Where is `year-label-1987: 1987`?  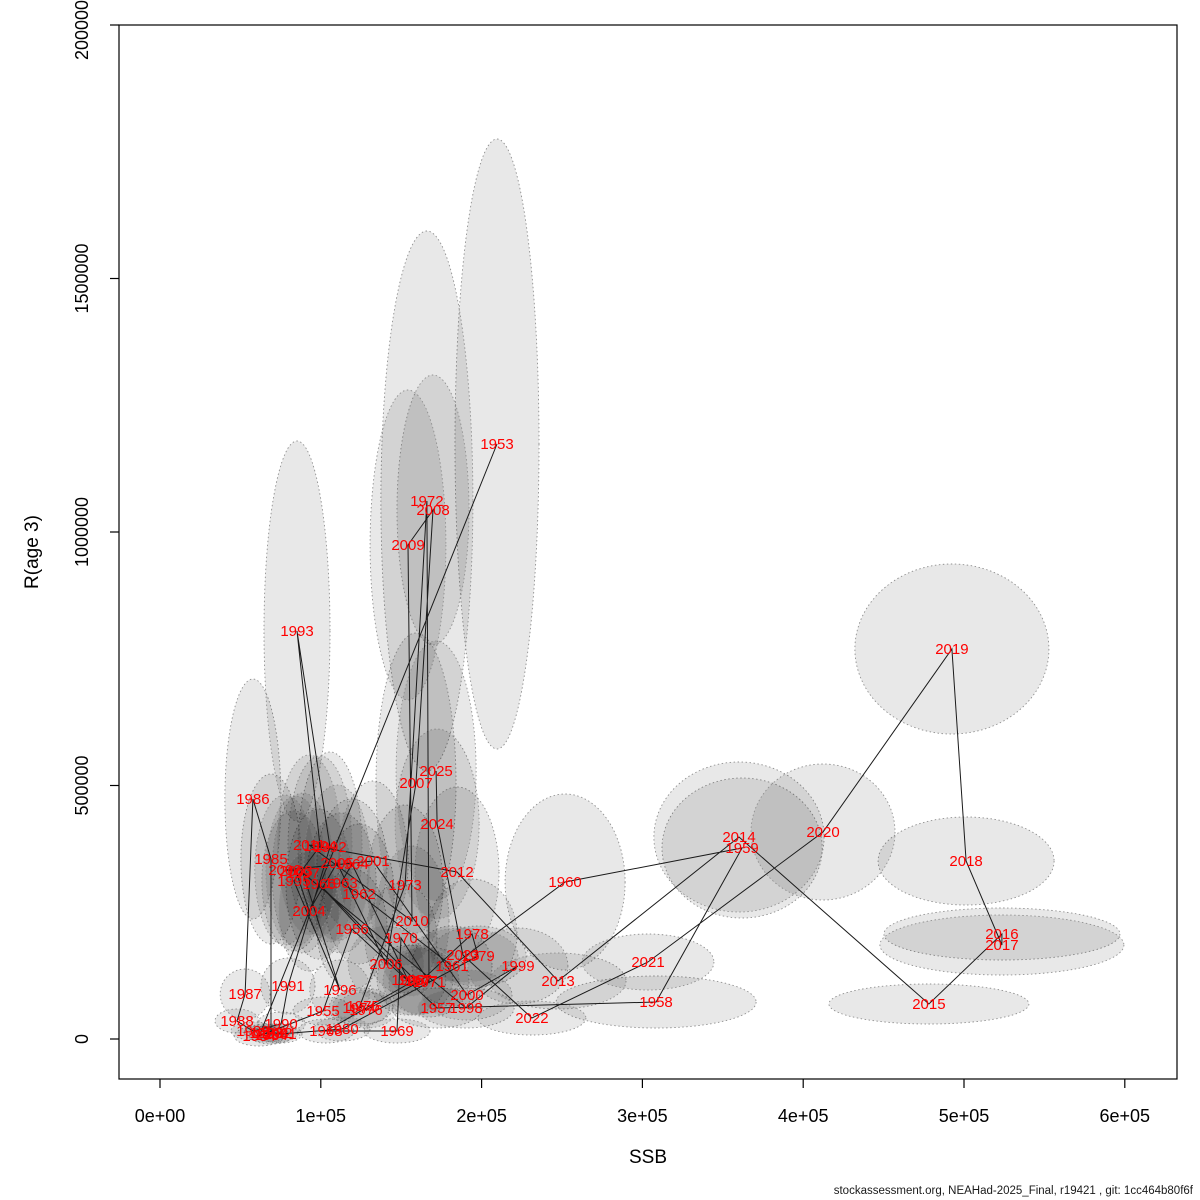
year-label-1987: 1987 is located at coordinates (244, 994).